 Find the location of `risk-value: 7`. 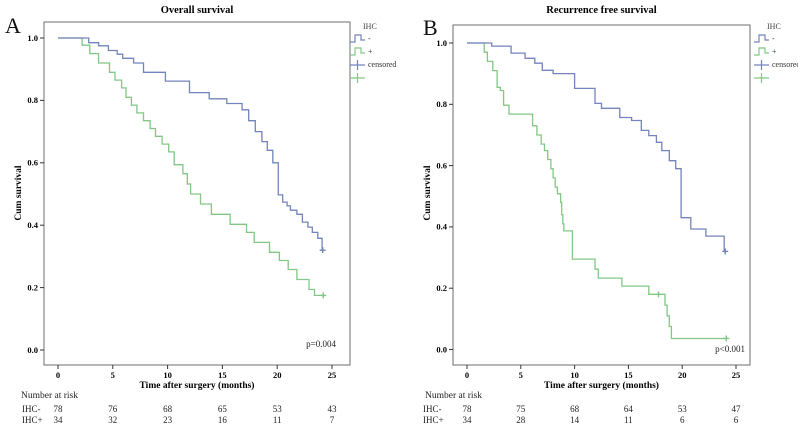

risk-value: 7 is located at coordinates (332, 420).